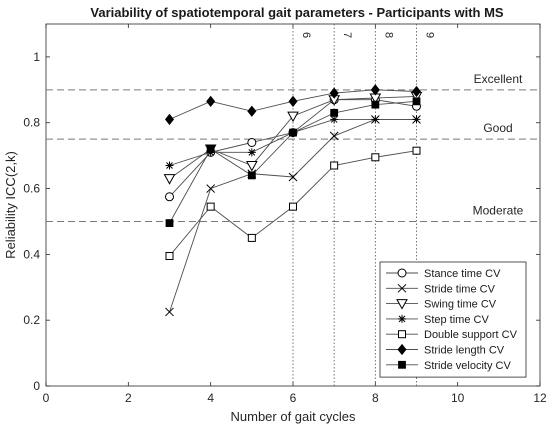 This screenshot has height=428, width=550. What do you see at coordinates (210, 398) in the screenshot?
I see `x-tick-label: 4` at bounding box center [210, 398].